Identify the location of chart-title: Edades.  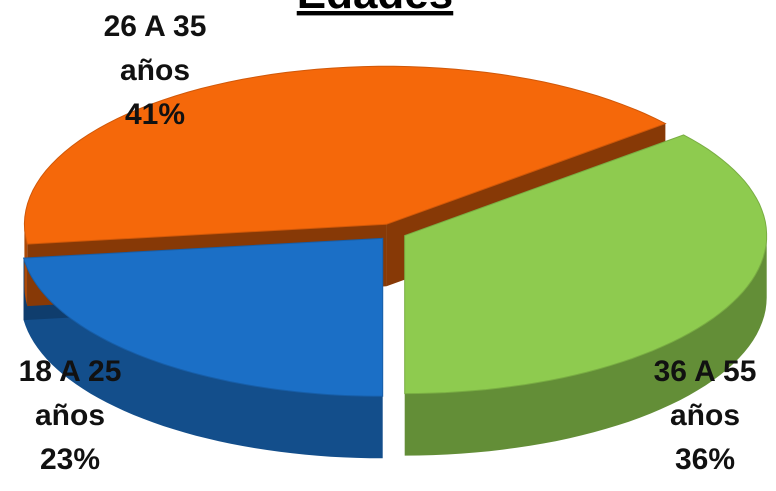
(375, 9).